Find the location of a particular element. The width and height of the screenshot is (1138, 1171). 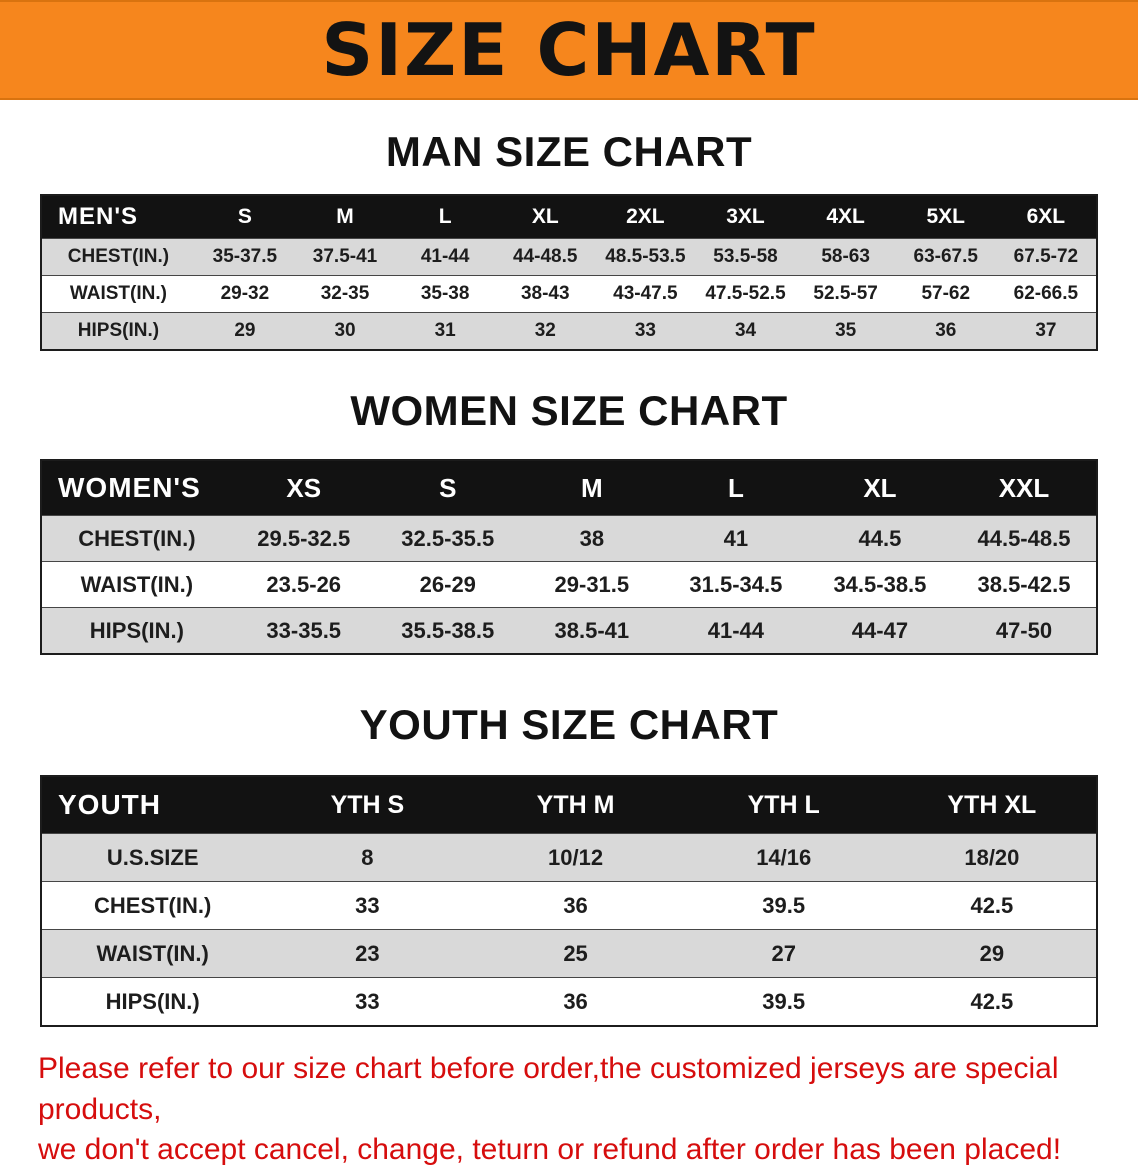

mens-header-3xl: 3XL is located at coordinates (745, 216).